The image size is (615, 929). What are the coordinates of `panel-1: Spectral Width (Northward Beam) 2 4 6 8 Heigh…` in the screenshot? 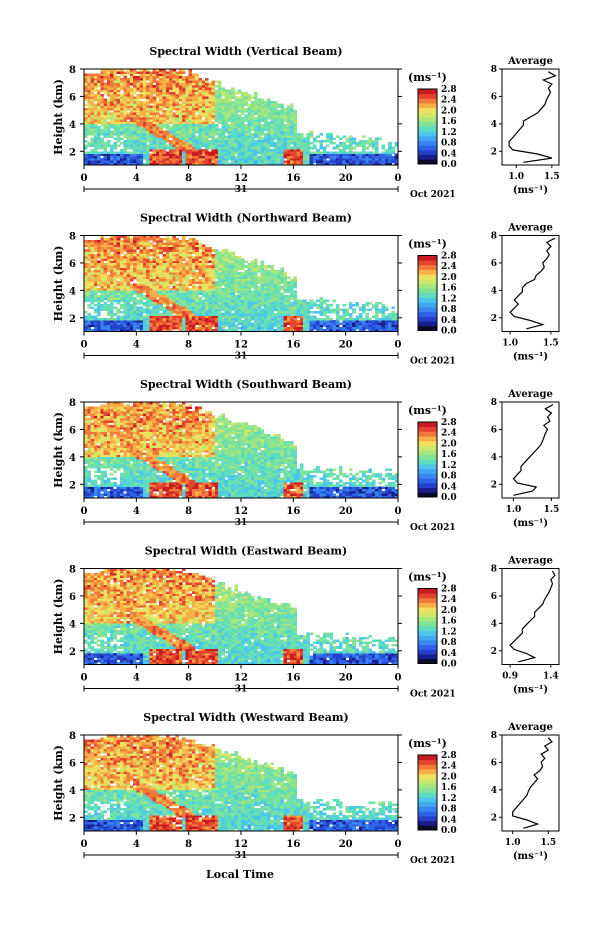 It's located at (306, 289).